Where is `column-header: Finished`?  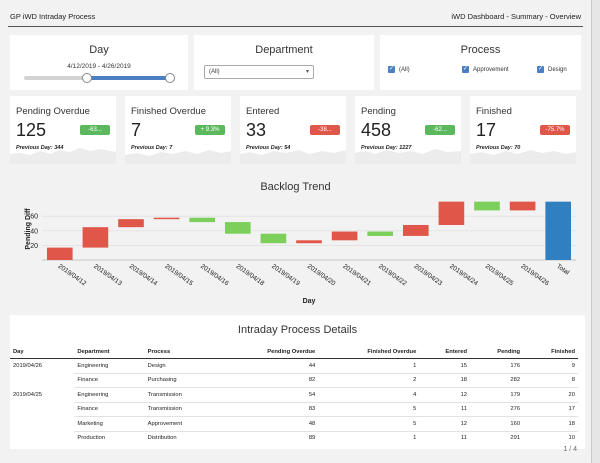
column-header: Finished is located at coordinates (550, 352).